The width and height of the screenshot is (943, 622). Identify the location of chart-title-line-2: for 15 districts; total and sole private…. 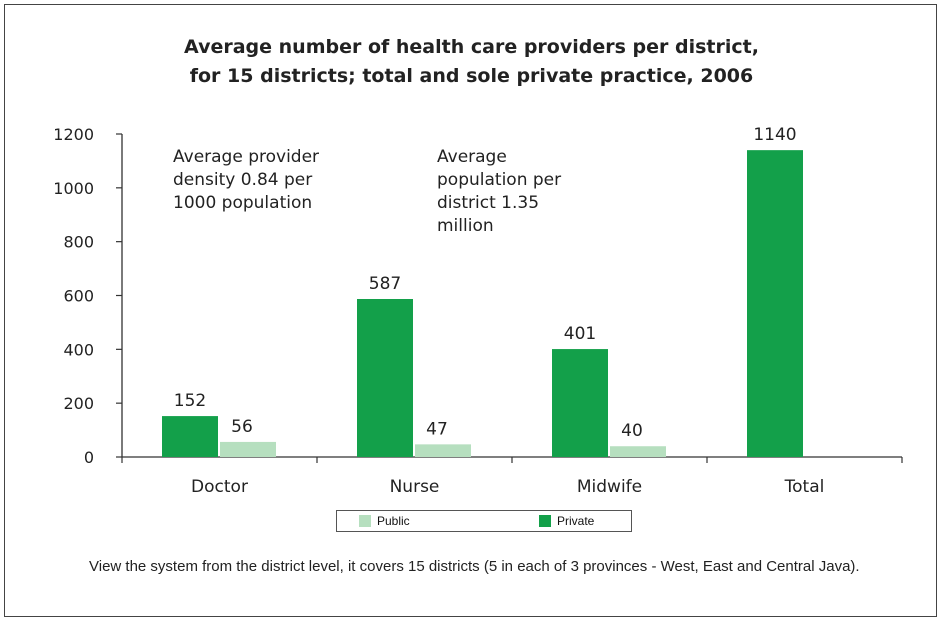
(471, 76).